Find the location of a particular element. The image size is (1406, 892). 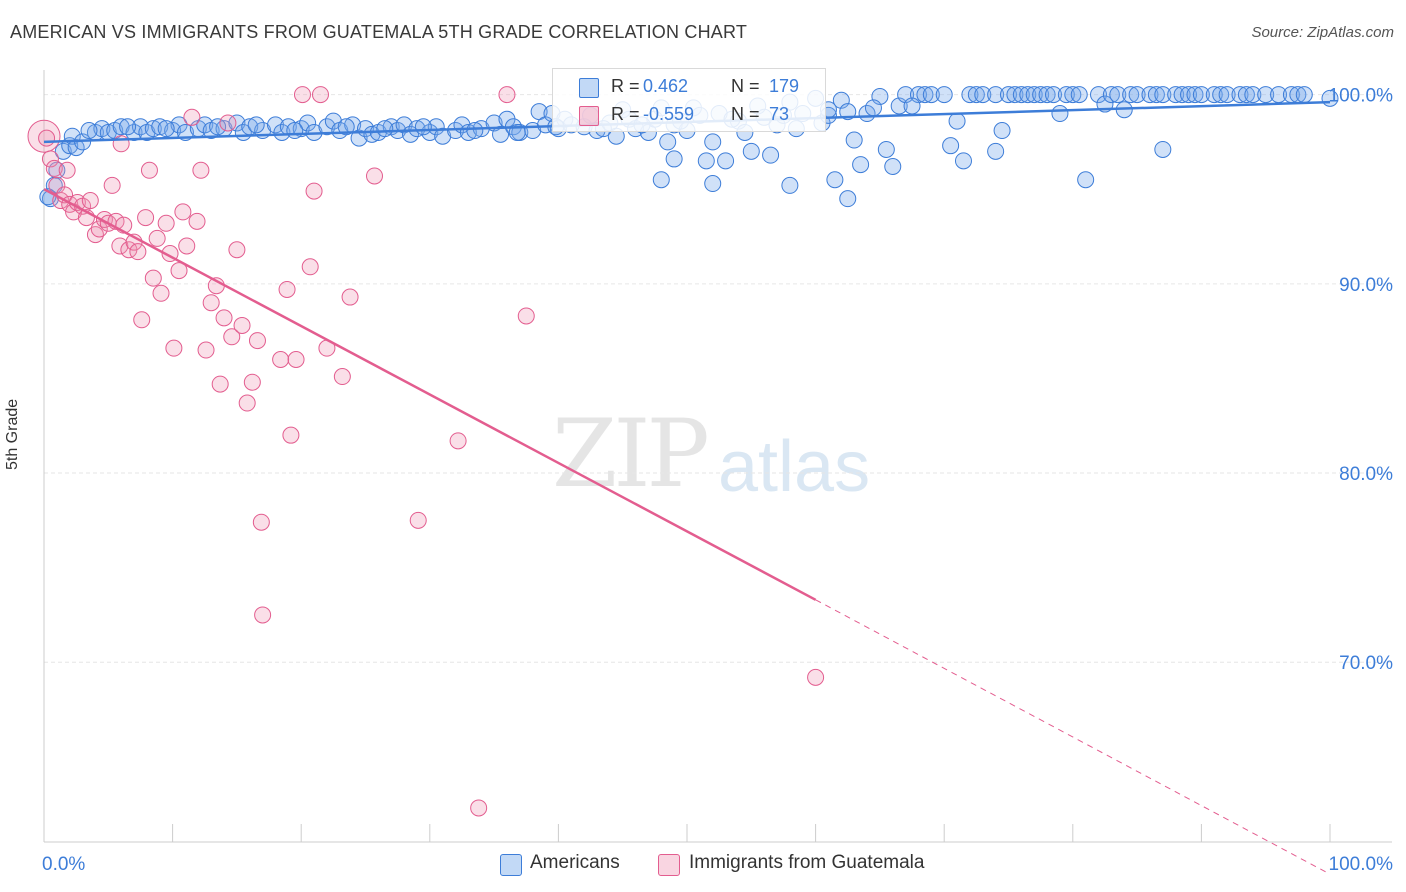

x-tick-label: 100.0% is located at coordinates (1361, 864).